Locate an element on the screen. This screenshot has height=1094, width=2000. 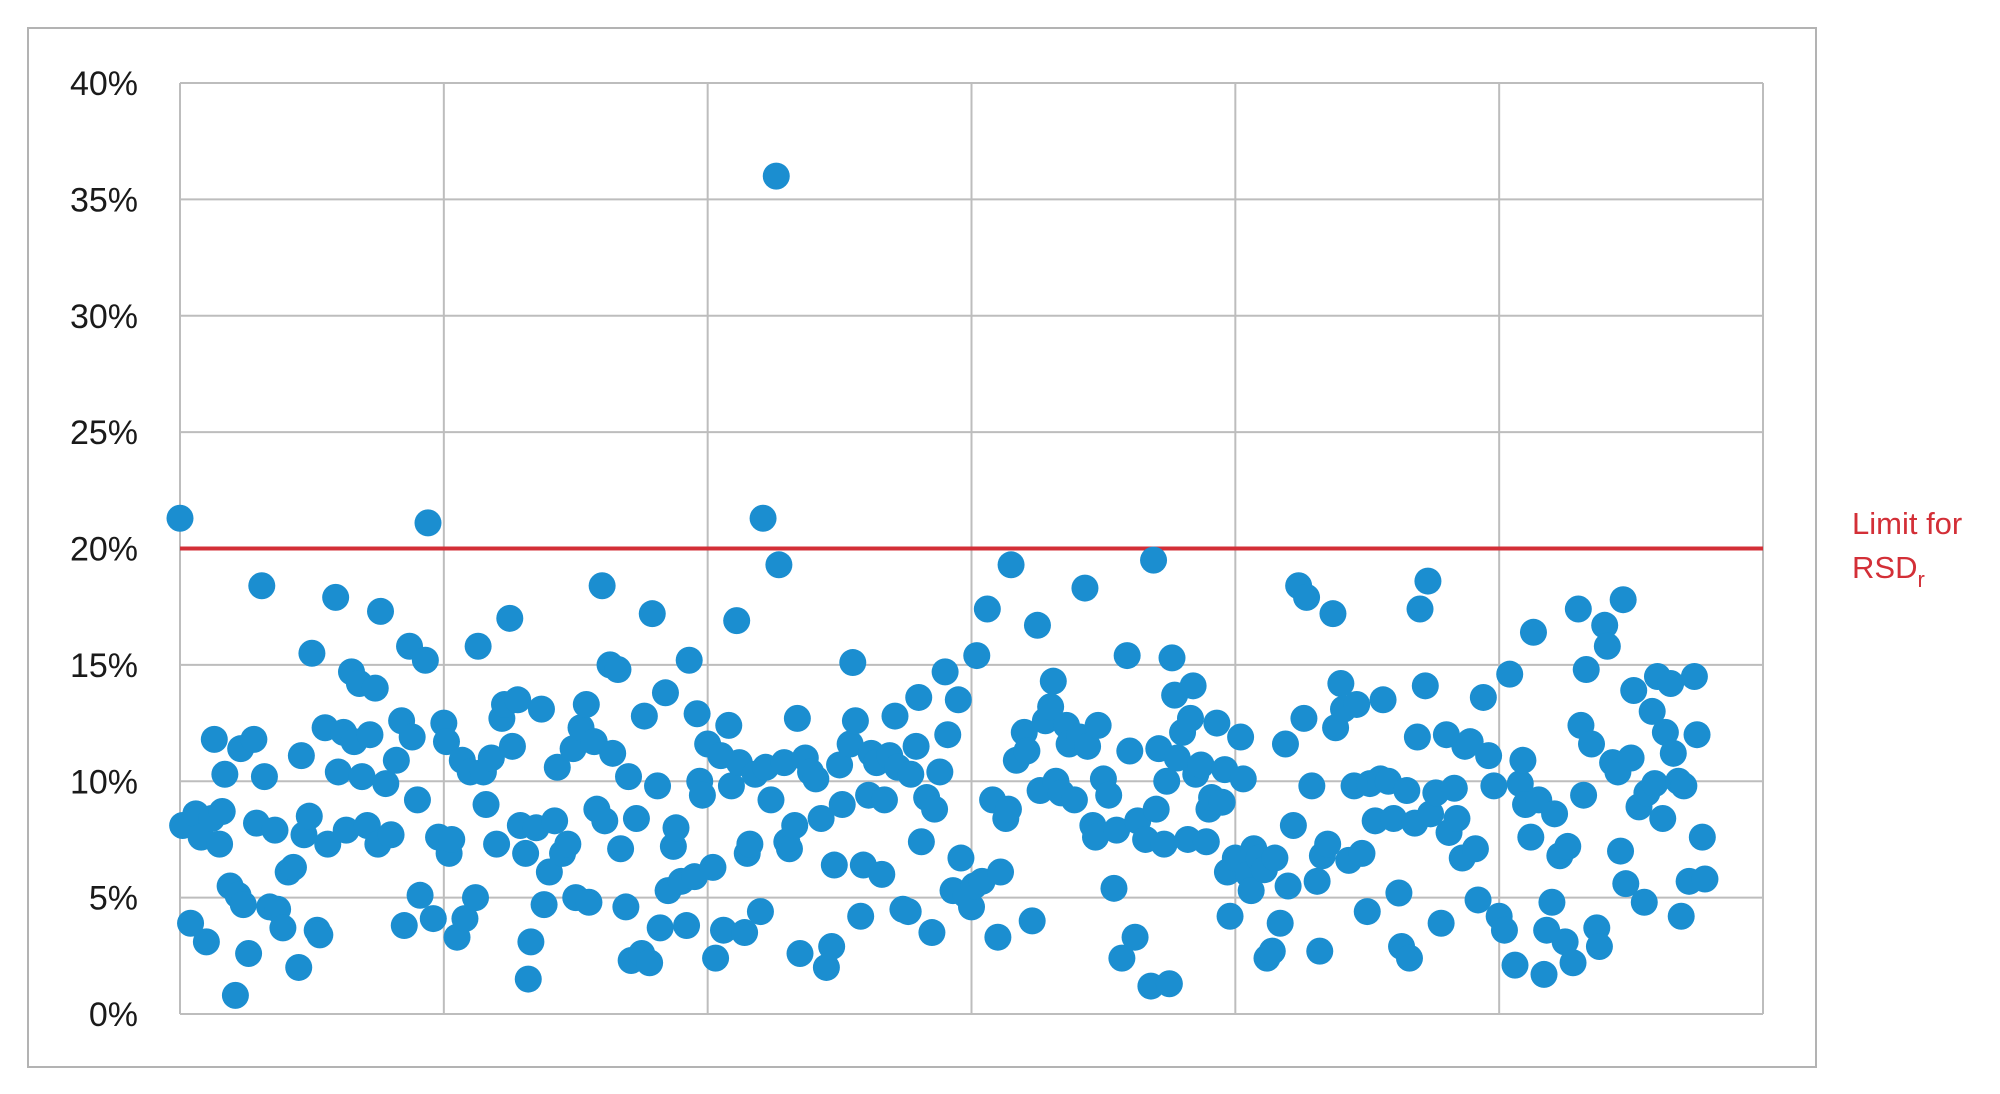
limit-label-line1: Limit for is located at coordinates (1907, 523).